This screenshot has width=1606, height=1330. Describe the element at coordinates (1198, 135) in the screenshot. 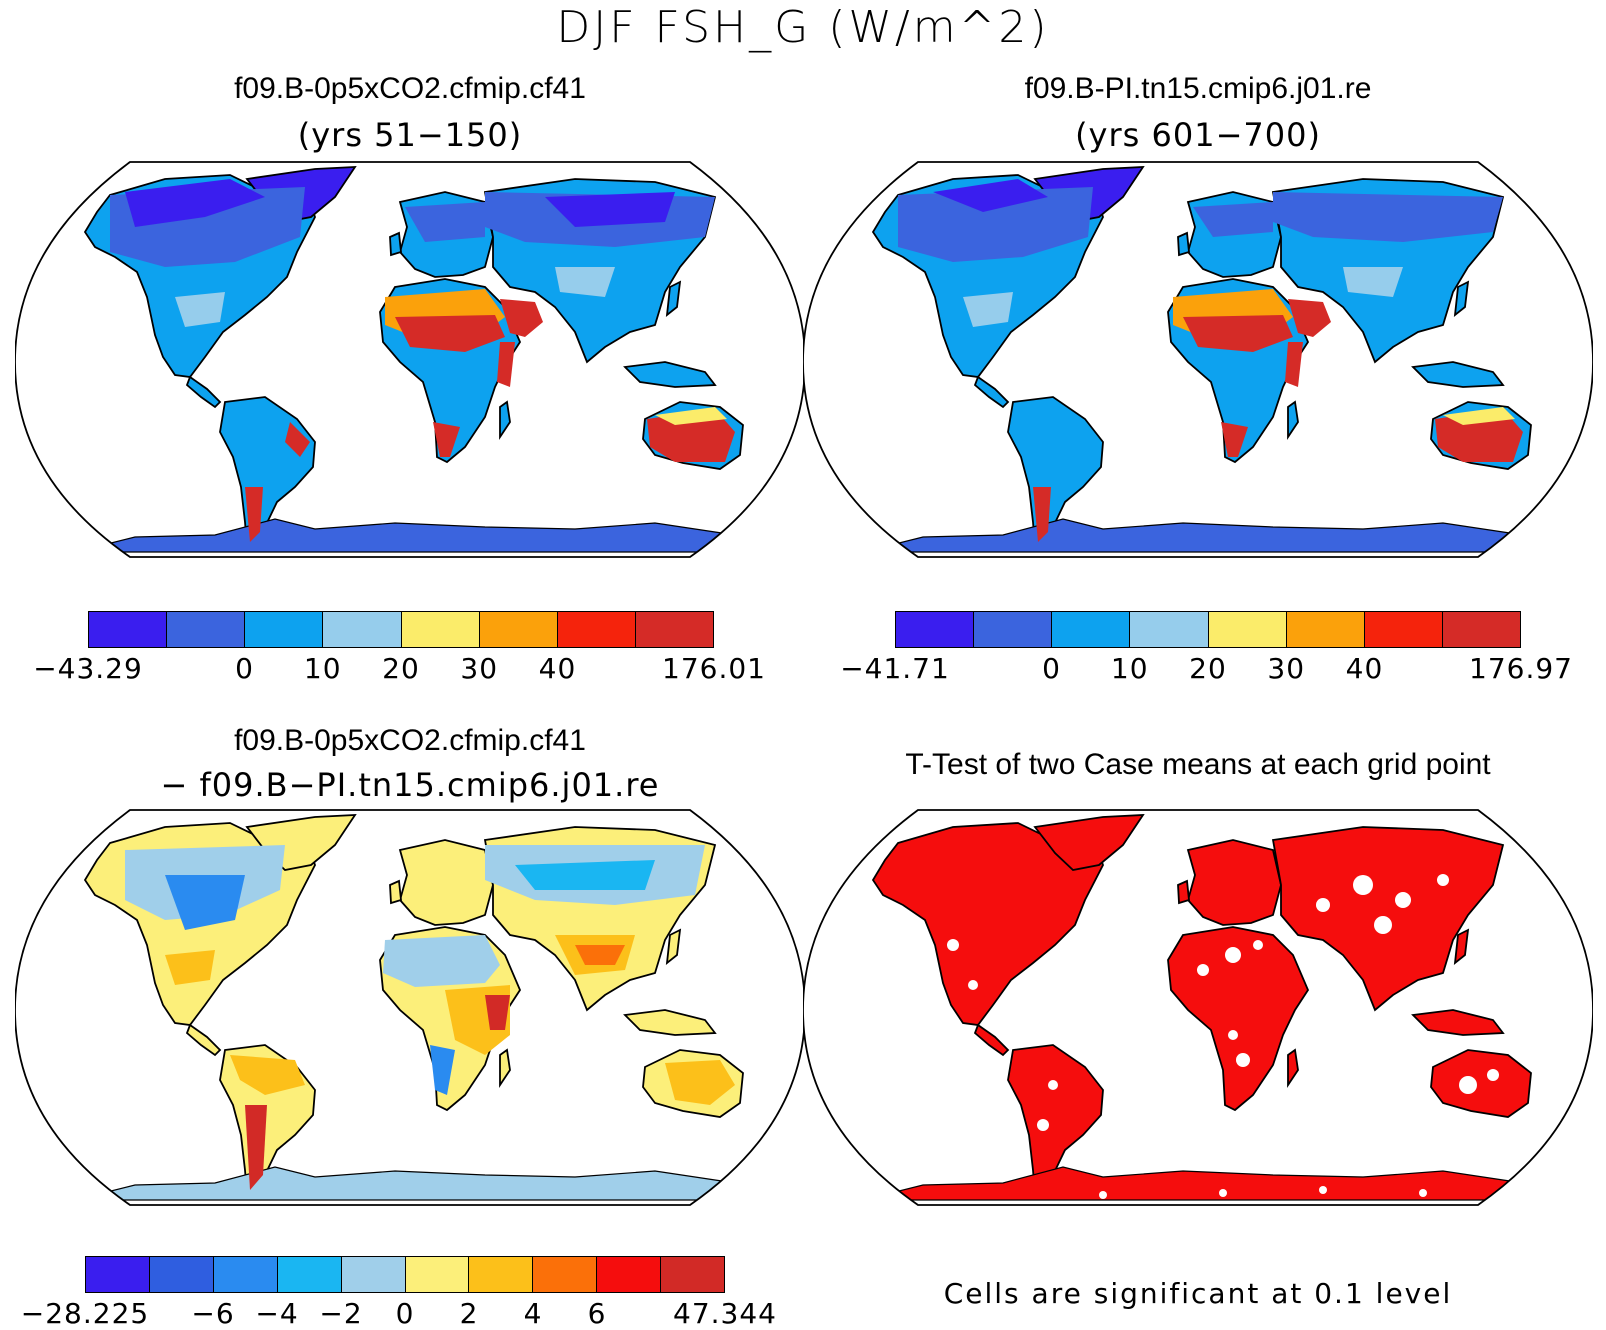

I see `panel-2-subtitle: (yrs 601−700)` at that location.